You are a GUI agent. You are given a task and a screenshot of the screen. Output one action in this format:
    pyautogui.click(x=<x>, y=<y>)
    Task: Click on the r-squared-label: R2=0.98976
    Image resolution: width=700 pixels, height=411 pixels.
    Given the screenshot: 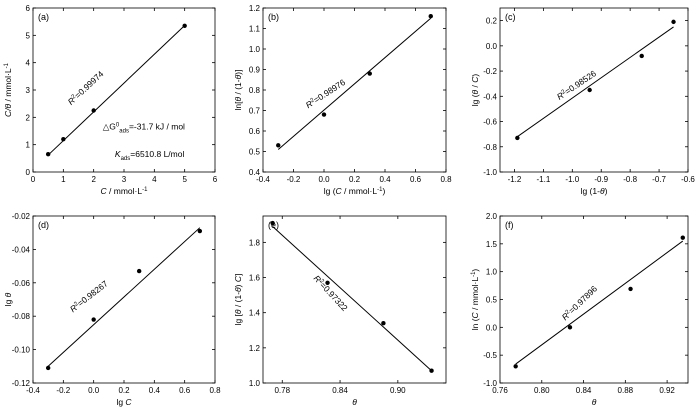 What is the action you would take?
    pyautogui.click(x=326, y=93)
    